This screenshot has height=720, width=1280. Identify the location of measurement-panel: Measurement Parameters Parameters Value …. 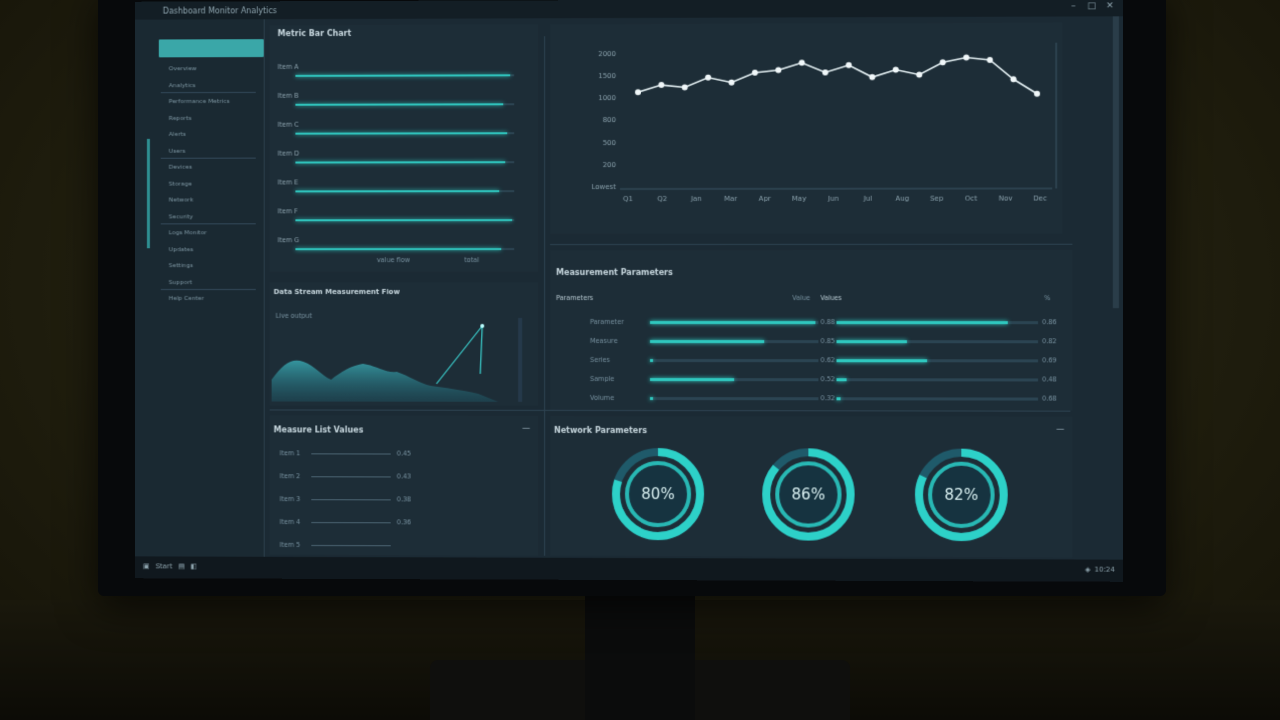
(811, 330).